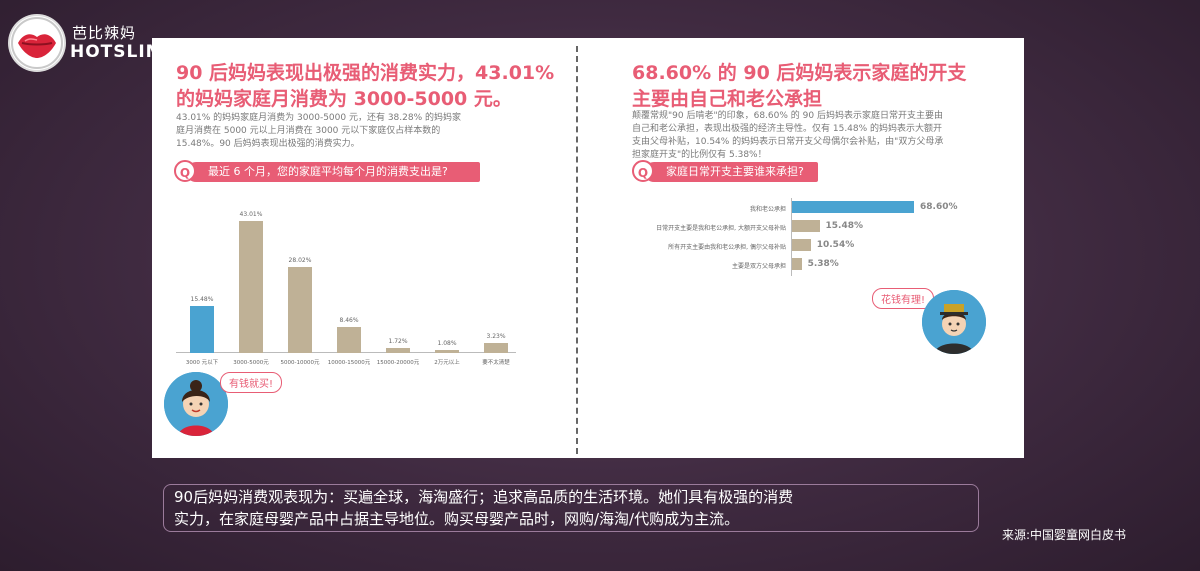  Describe the element at coordinates (300, 363) in the screenshot. I see `vbar-category-label: 5000-10000元` at that location.